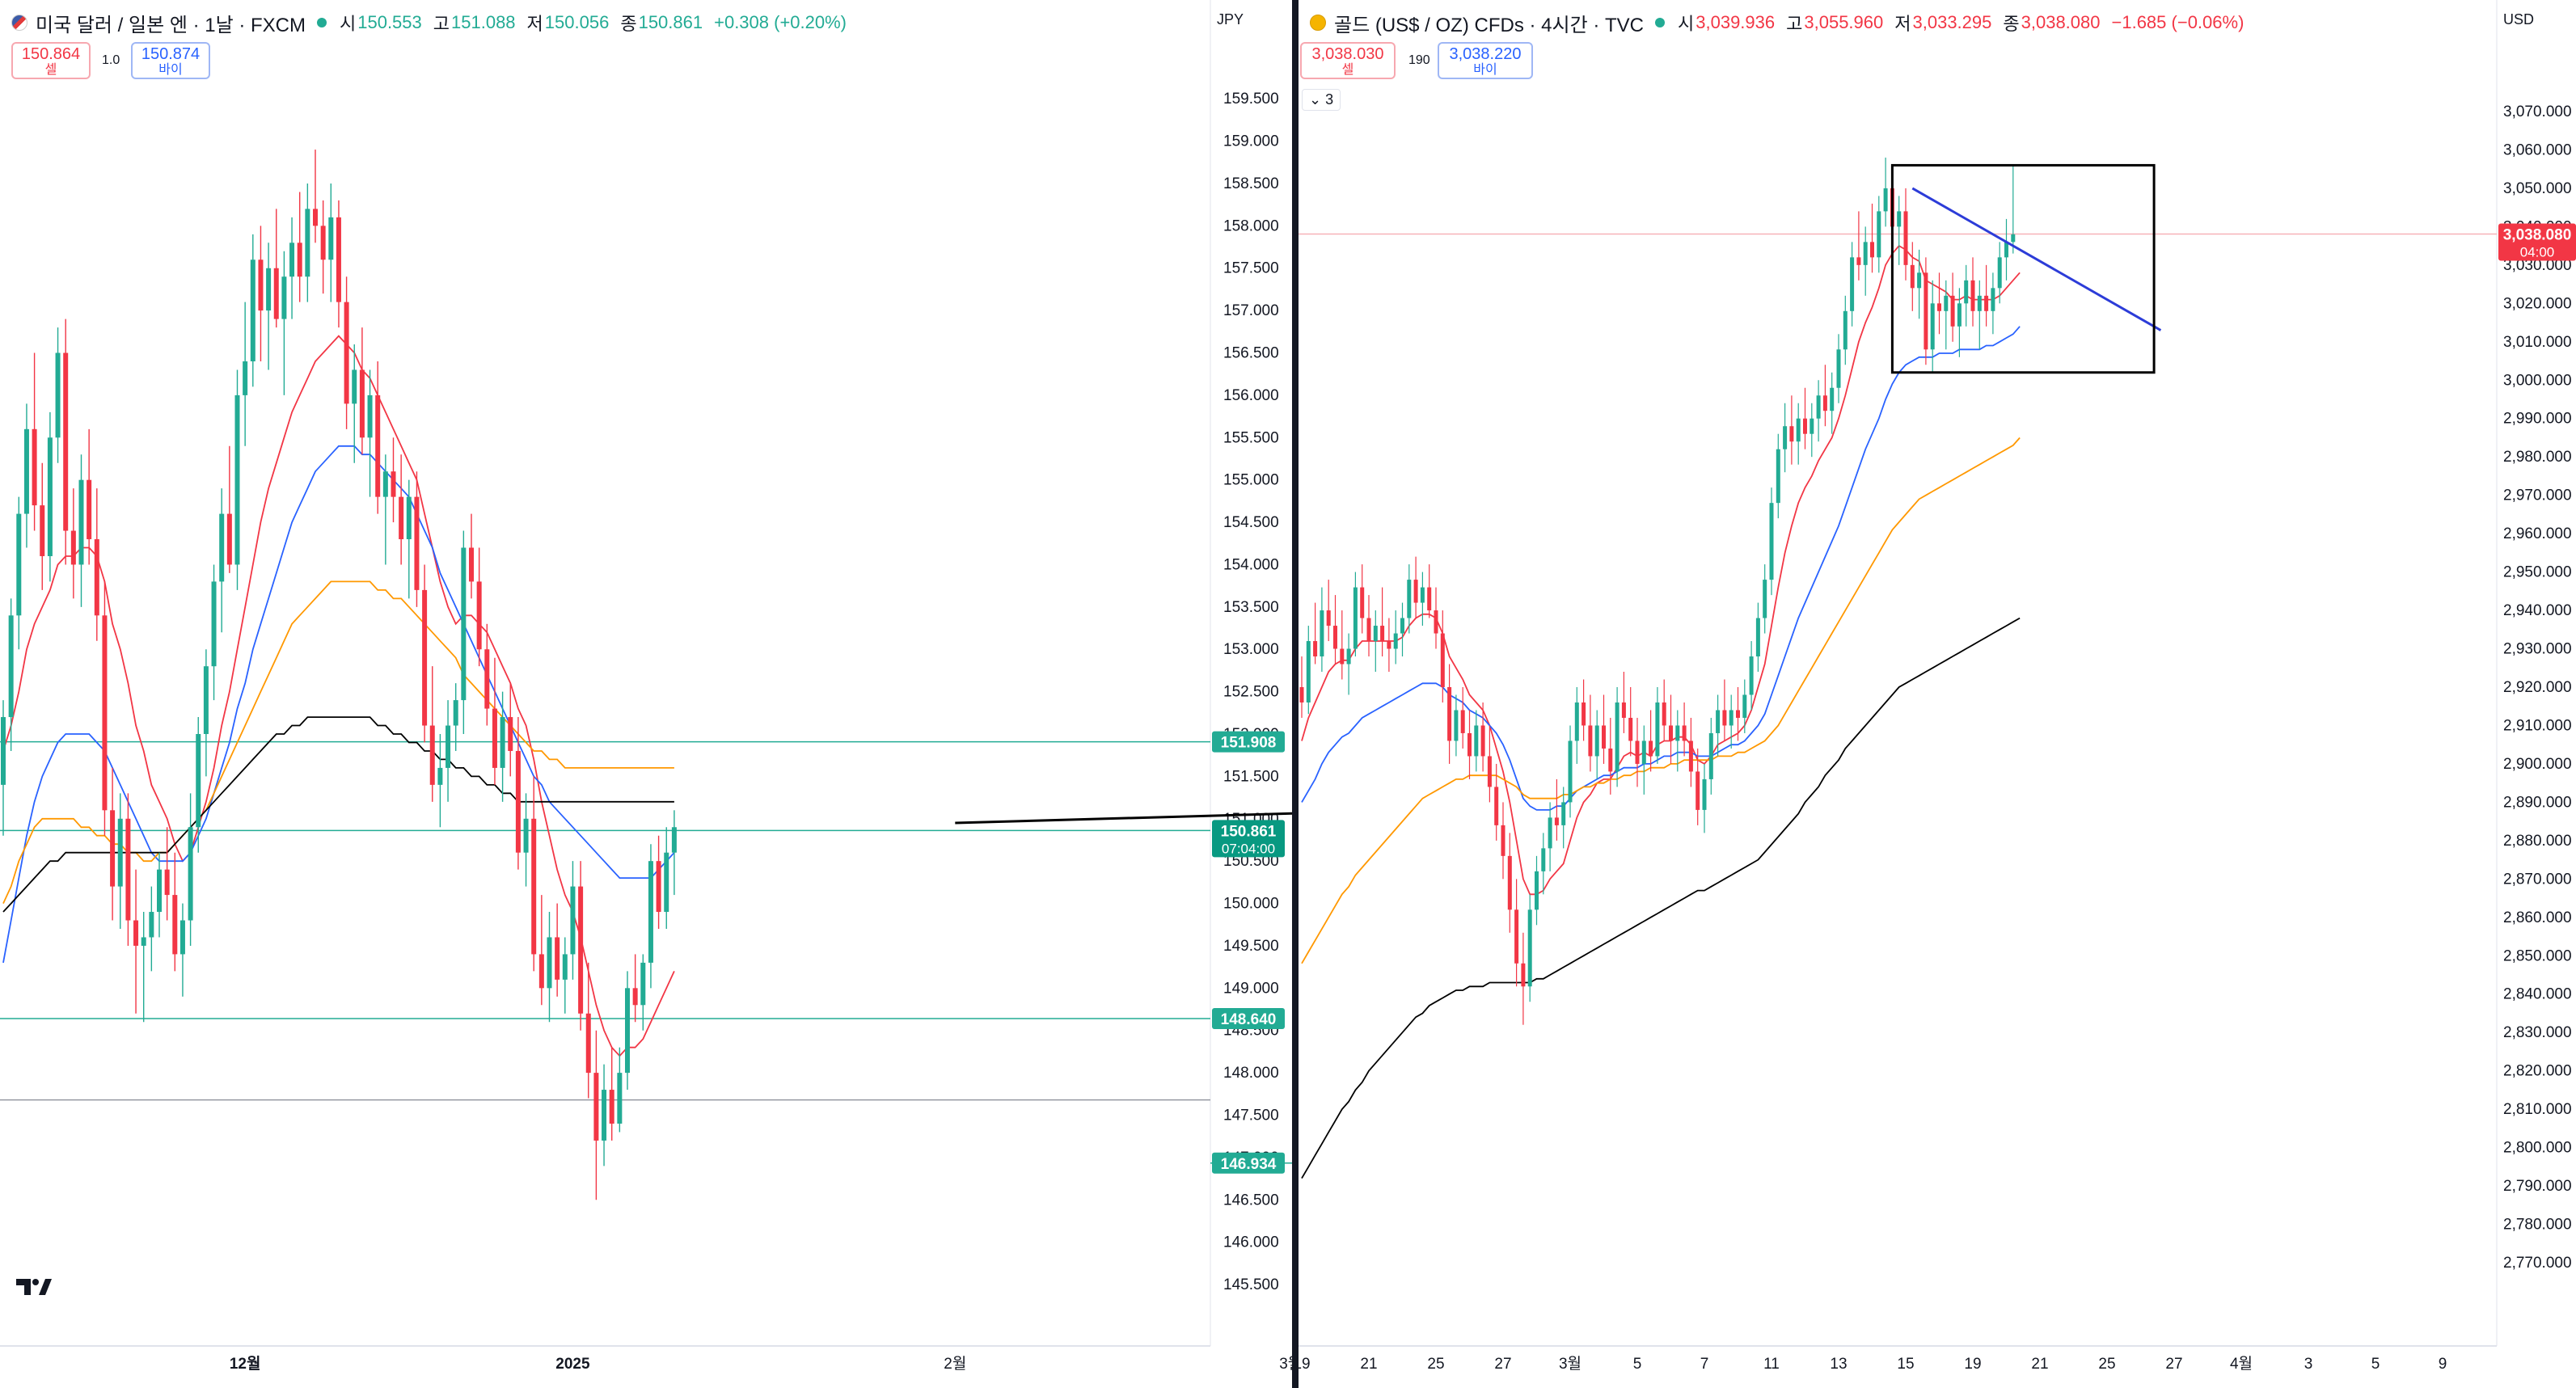 The height and width of the screenshot is (1388, 2576). What do you see at coordinates (670, 22) in the screenshot?
I see `close-value: 150.861` at bounding box center [670, 22].